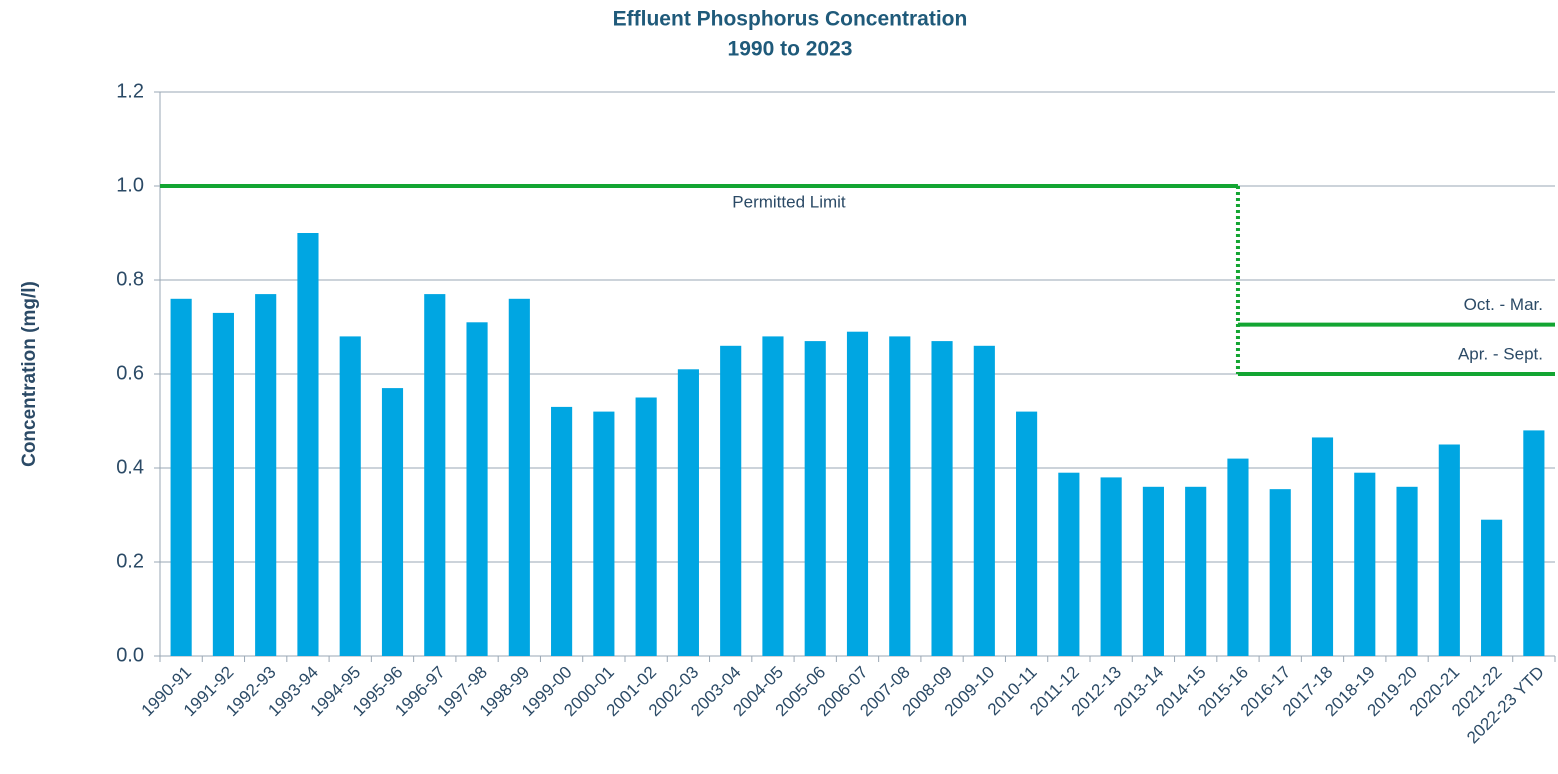  I want to click on y-axis-label: Concentration (mg/l), so click(29, 374).